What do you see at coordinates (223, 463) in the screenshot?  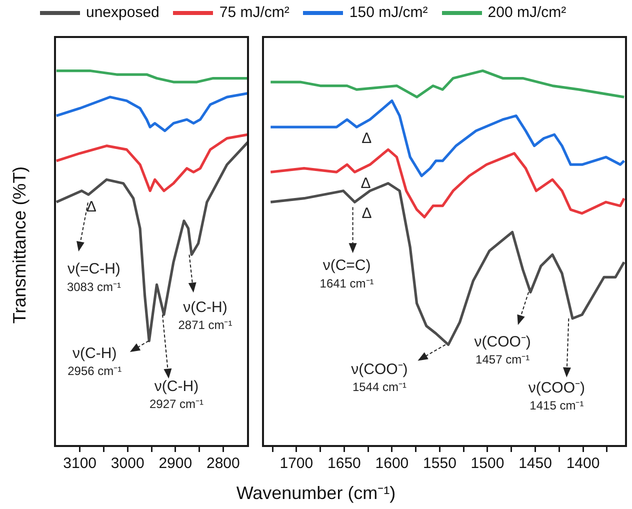 I see `x-tick-label: 2800` at bounding box center [223, 463].